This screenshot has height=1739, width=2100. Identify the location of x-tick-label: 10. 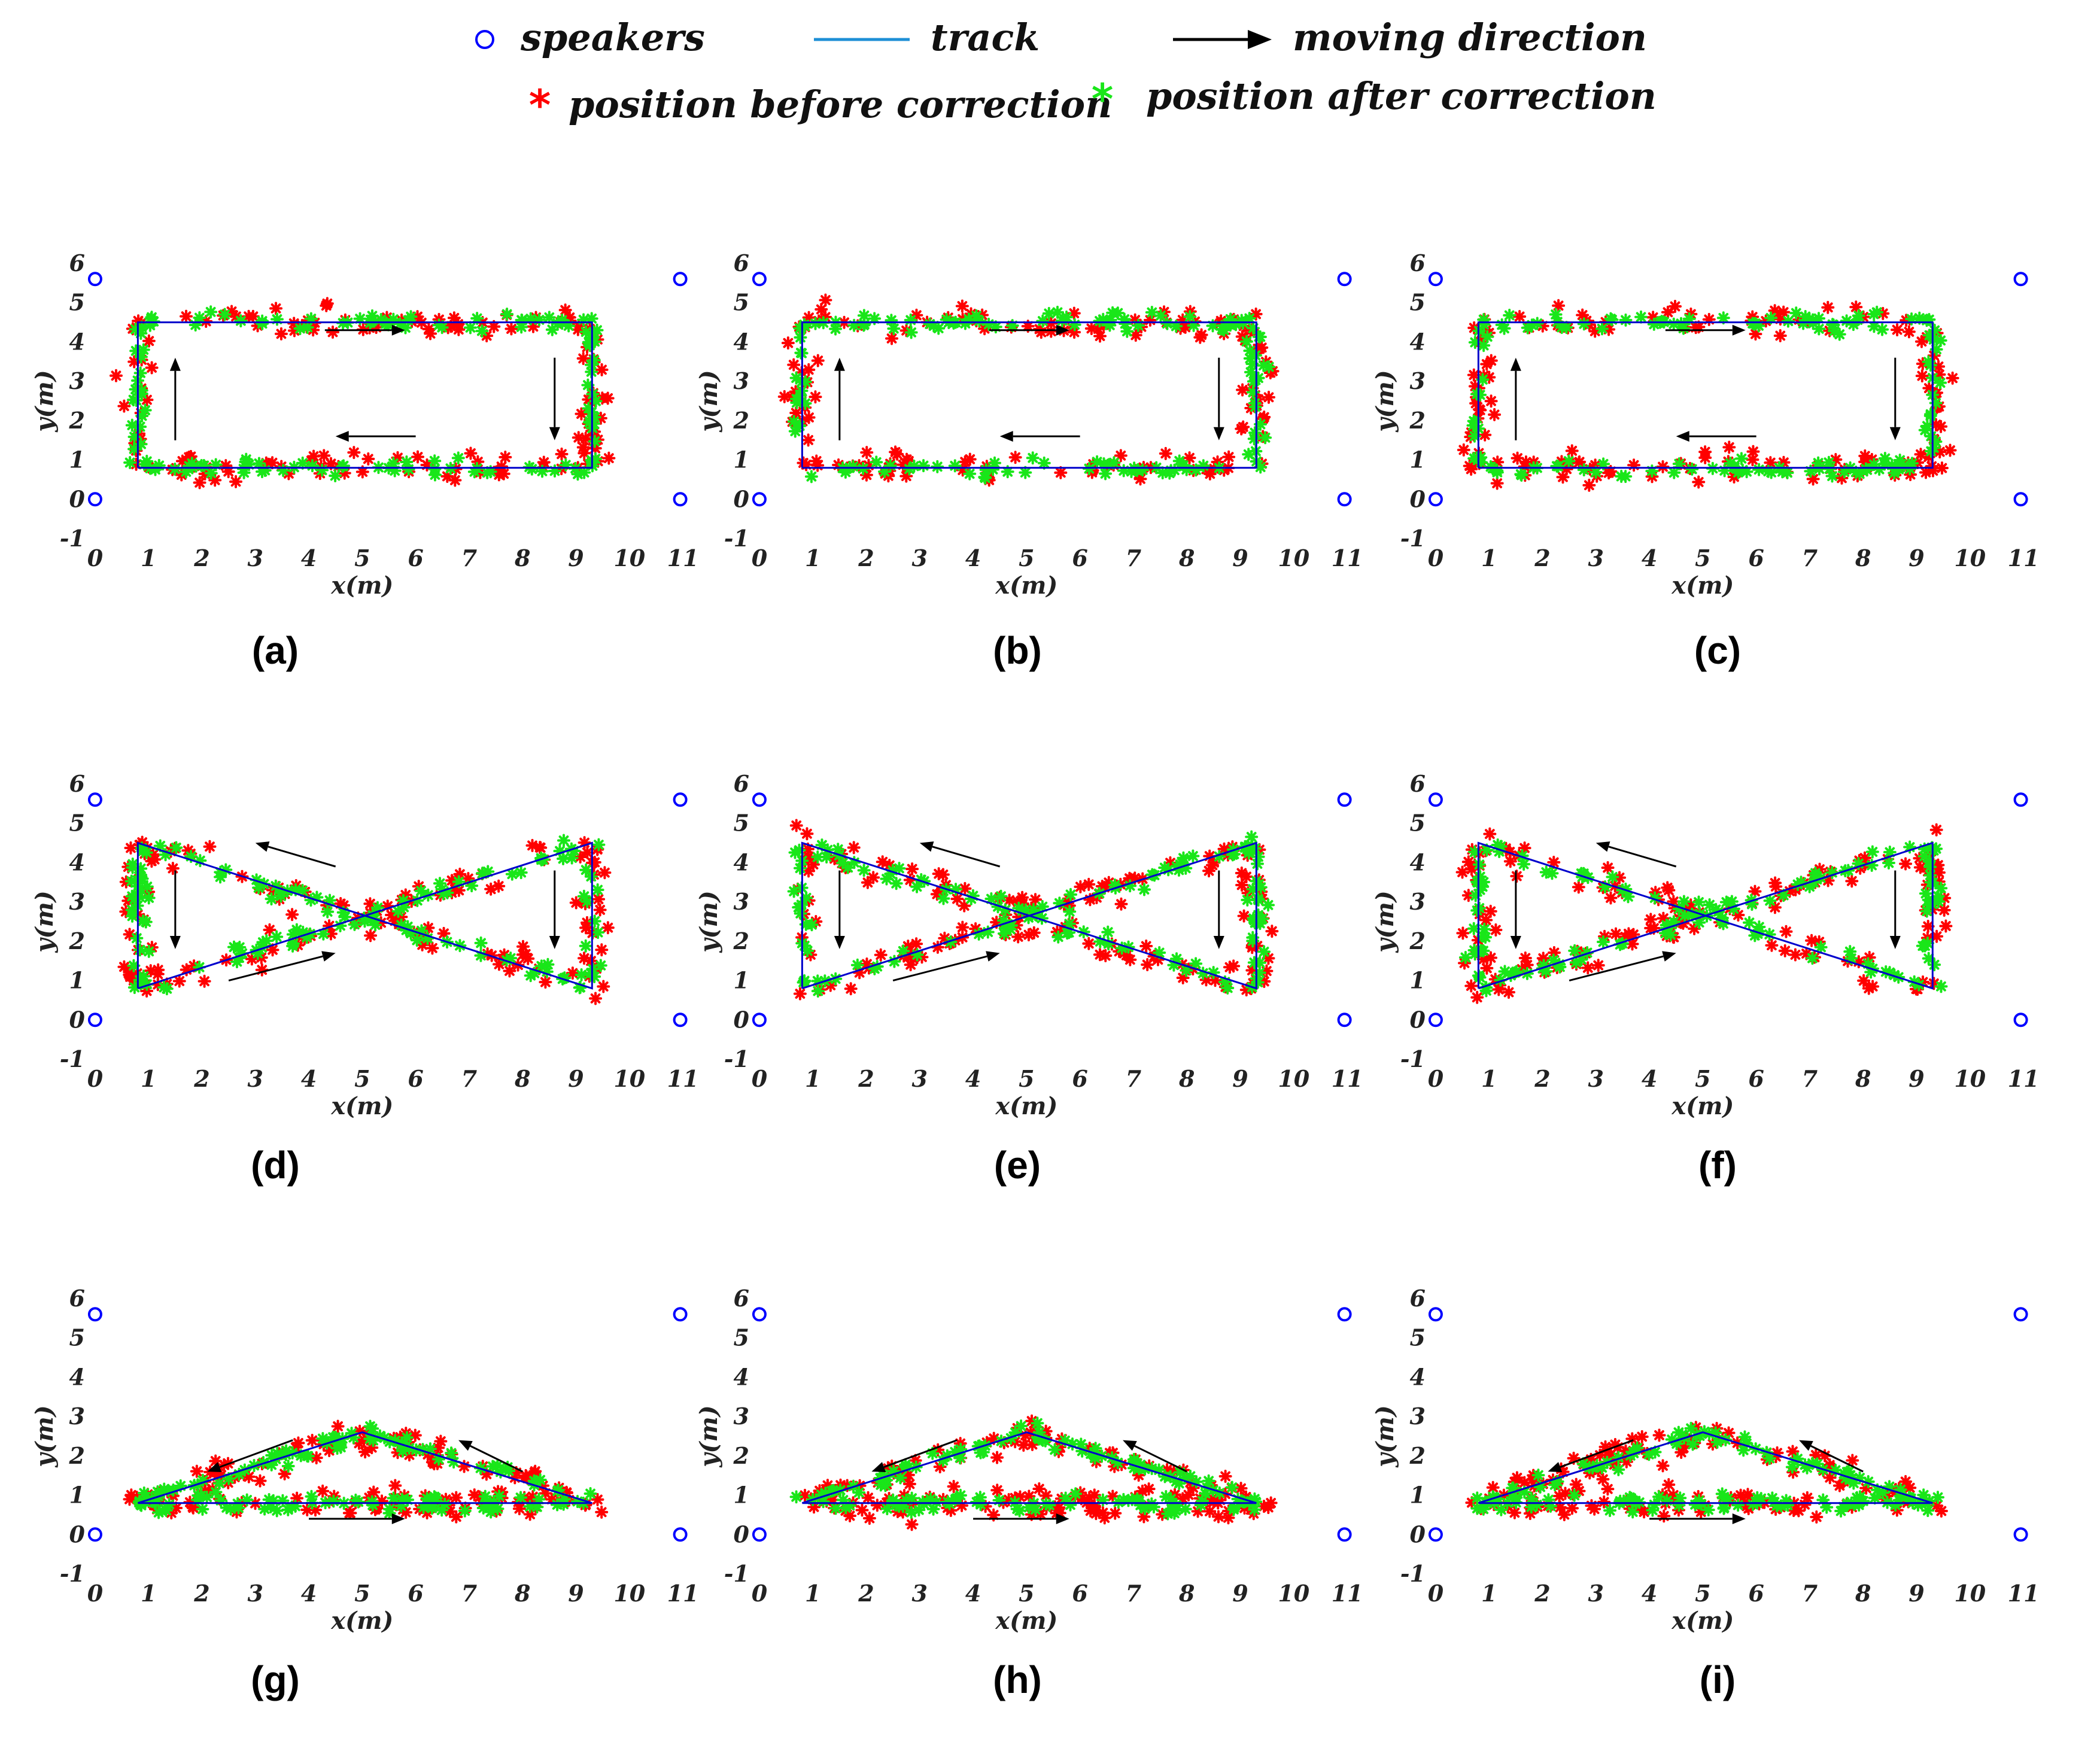
(1970, 1078).